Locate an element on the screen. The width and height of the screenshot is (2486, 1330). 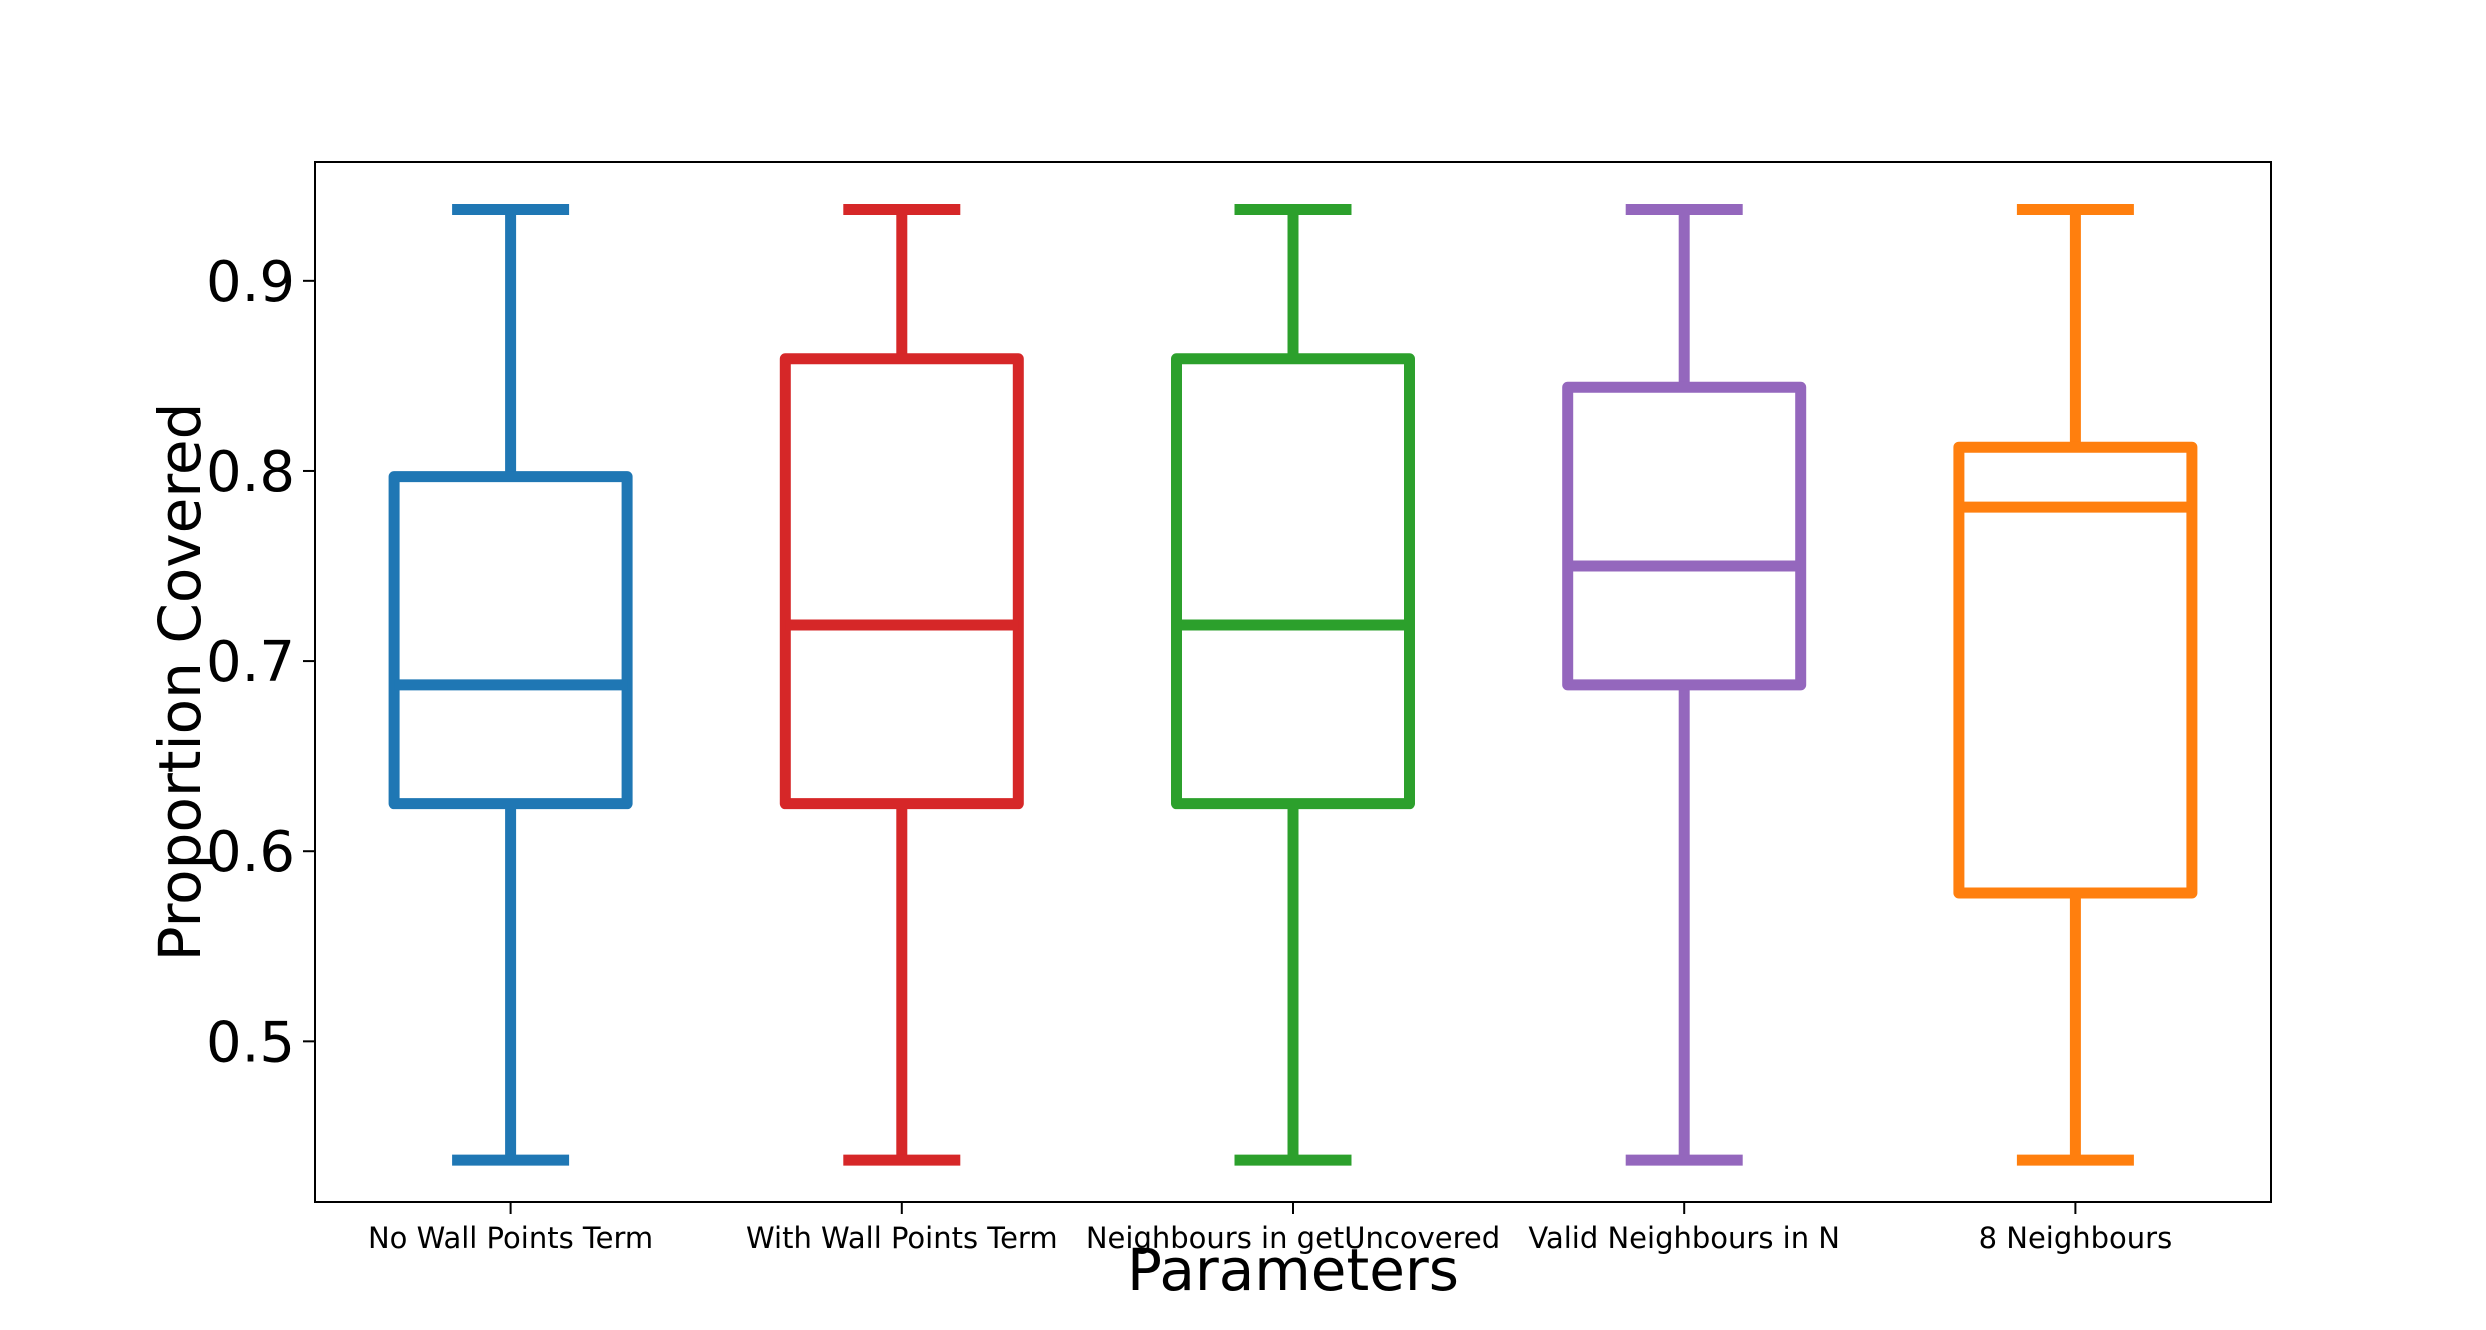
y-tick-label: 0.9 is located at coordinates (250, 282).